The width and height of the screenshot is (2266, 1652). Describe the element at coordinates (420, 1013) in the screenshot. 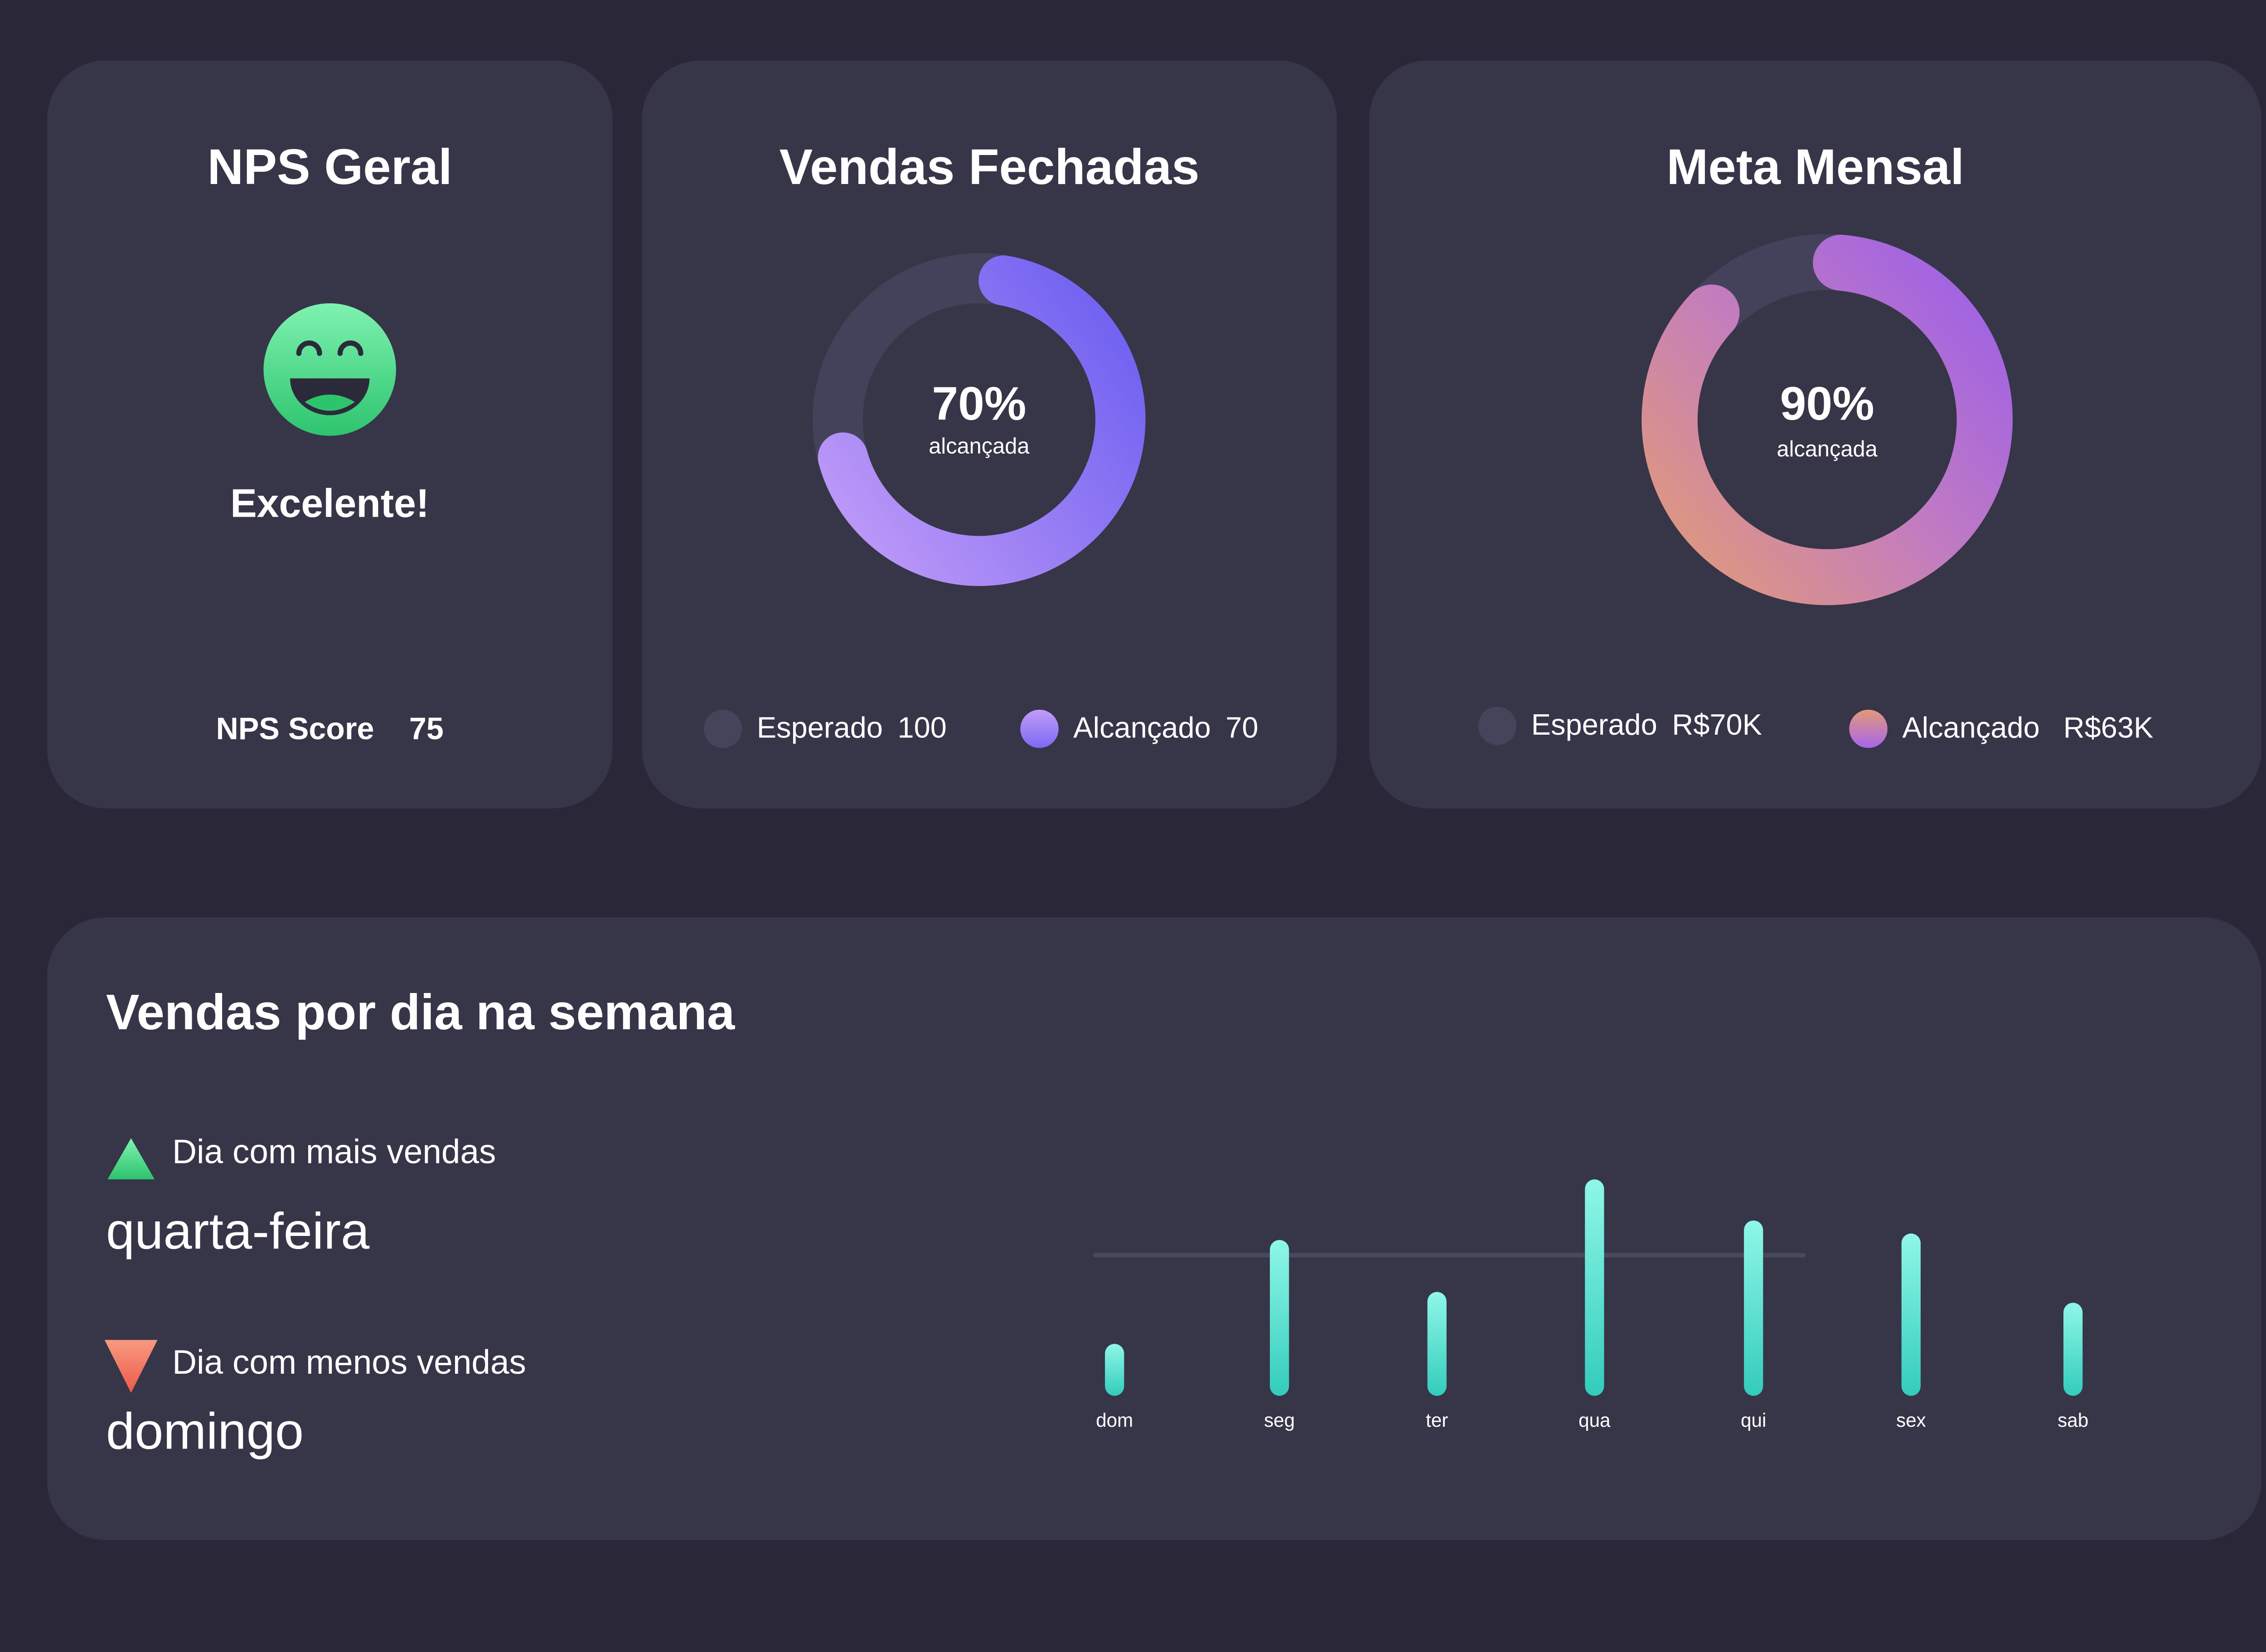

I see `semana-title: Vendas por dia na semana` at that location.